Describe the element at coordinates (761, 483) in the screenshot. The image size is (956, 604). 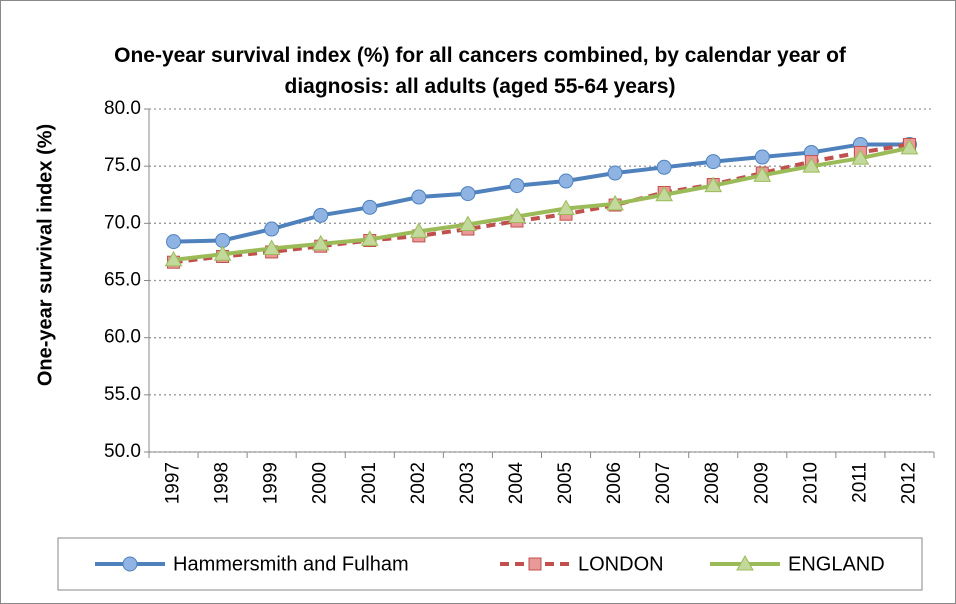
I see `x-tick-label: 2009` at that location.